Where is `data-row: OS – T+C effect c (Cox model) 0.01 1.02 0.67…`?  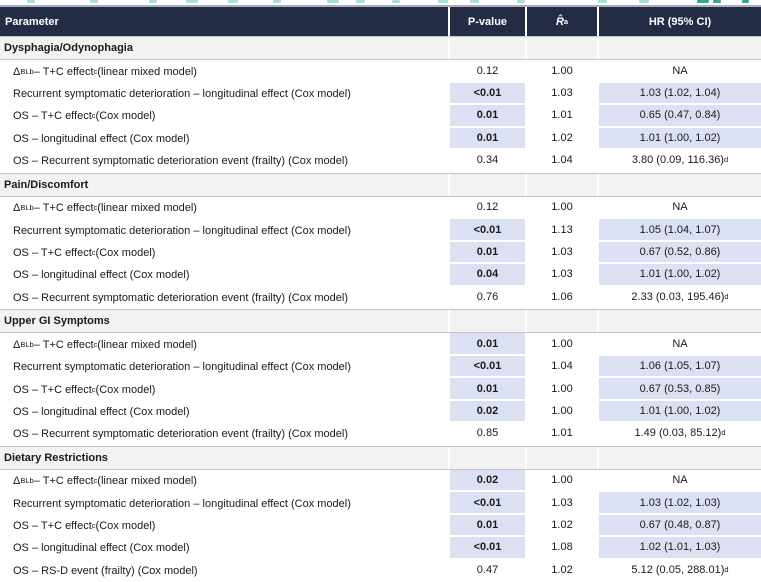 data-row: OS – T+C effect c (Cox model) 0.01 1.02 0.67… is located at coordinates (380, 526).